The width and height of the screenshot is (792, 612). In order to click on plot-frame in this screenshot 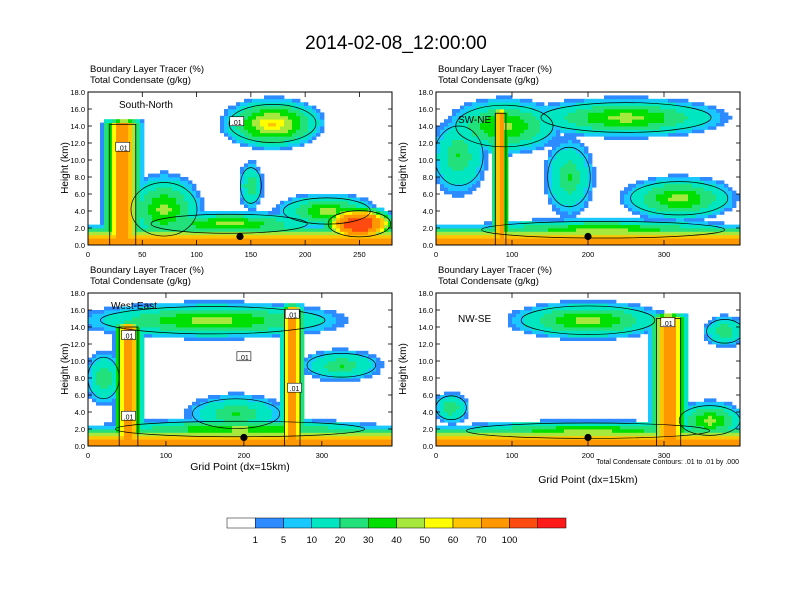, I will do `click(240, 168)`.